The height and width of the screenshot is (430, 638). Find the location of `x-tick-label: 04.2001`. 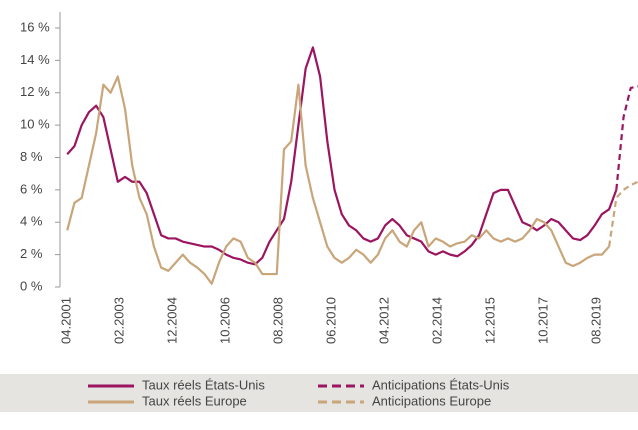

x-tick-label: 04.2001 is located at coordinates (66, 320).